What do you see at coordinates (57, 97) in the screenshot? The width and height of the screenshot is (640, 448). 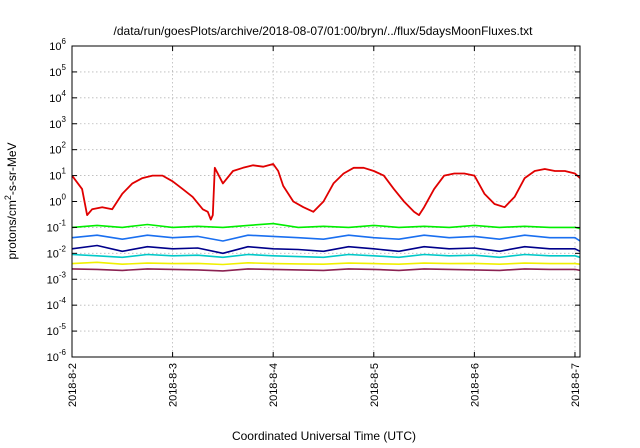 I see `y-tick-label: 10⁴` at bounding box center [57, 97].